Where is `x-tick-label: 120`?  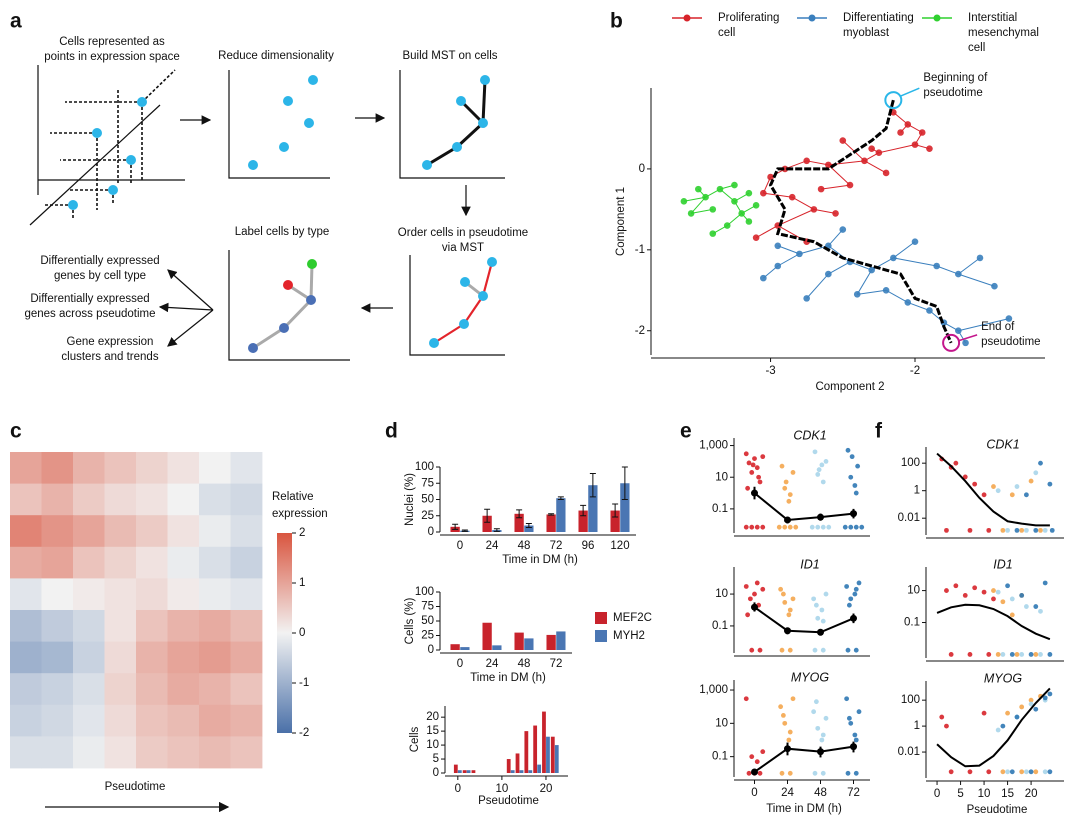 x-tick-label: 120 is located at coordinates (619, 546).